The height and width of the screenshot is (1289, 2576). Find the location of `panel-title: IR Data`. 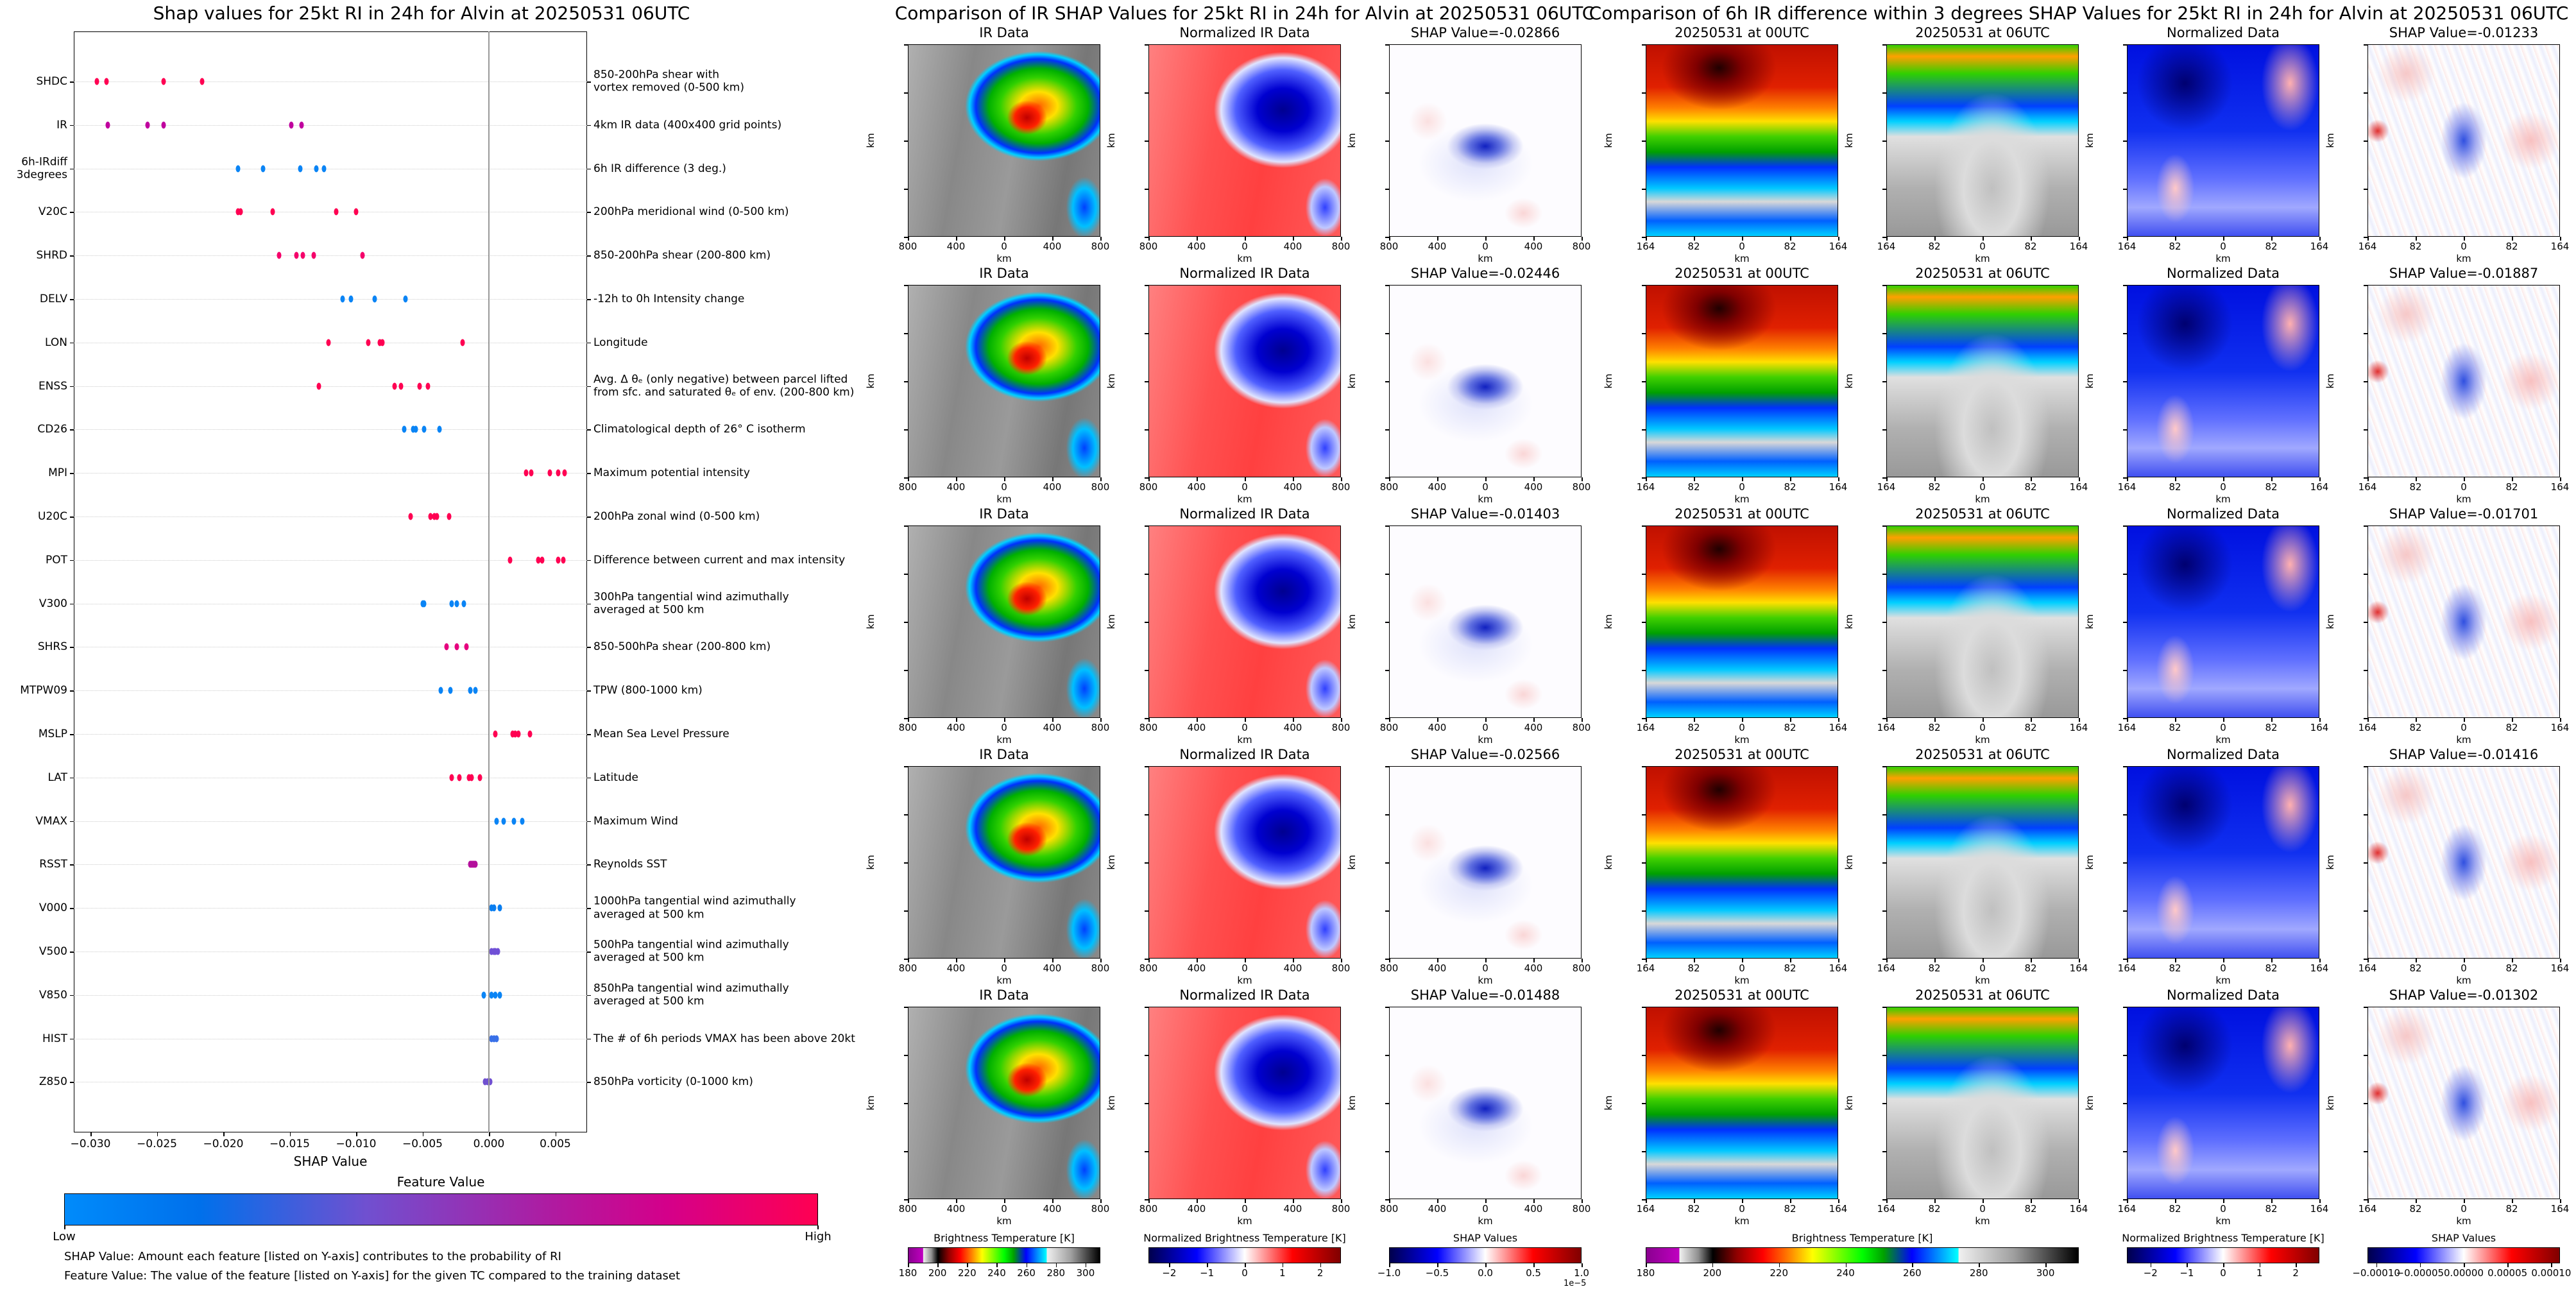

panel-title: IR Data is located at coordinates (1004, 755).